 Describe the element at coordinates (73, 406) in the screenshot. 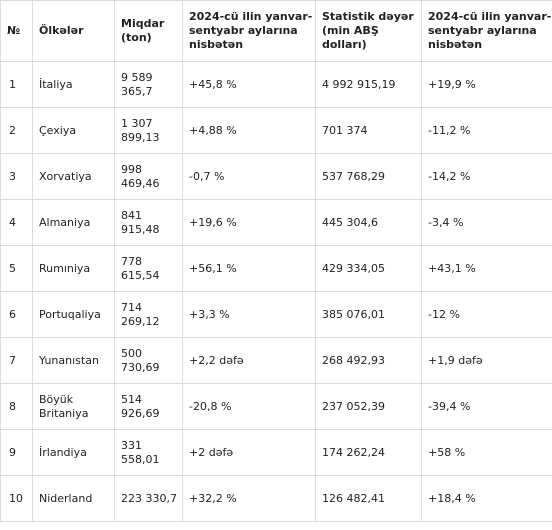

I see `country-name: Böyük Britaniya` at that location.